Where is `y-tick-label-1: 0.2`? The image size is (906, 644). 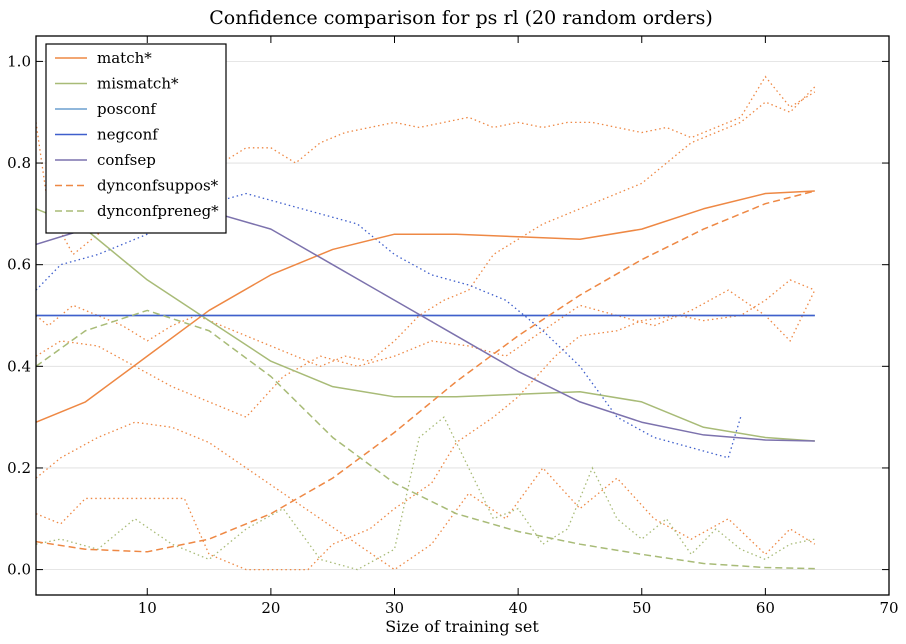
y-tick-label-1: 0.2 is located at coordinates (19, 468).